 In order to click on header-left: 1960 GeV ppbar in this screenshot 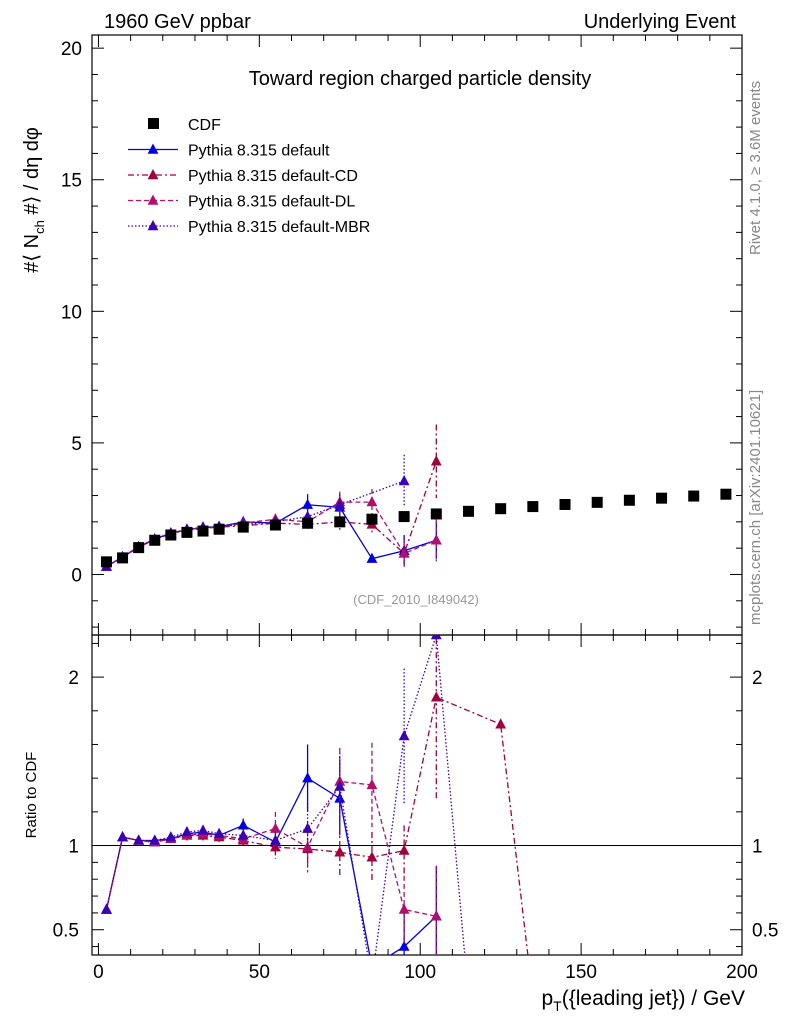, I will do `click(177, 22)`.